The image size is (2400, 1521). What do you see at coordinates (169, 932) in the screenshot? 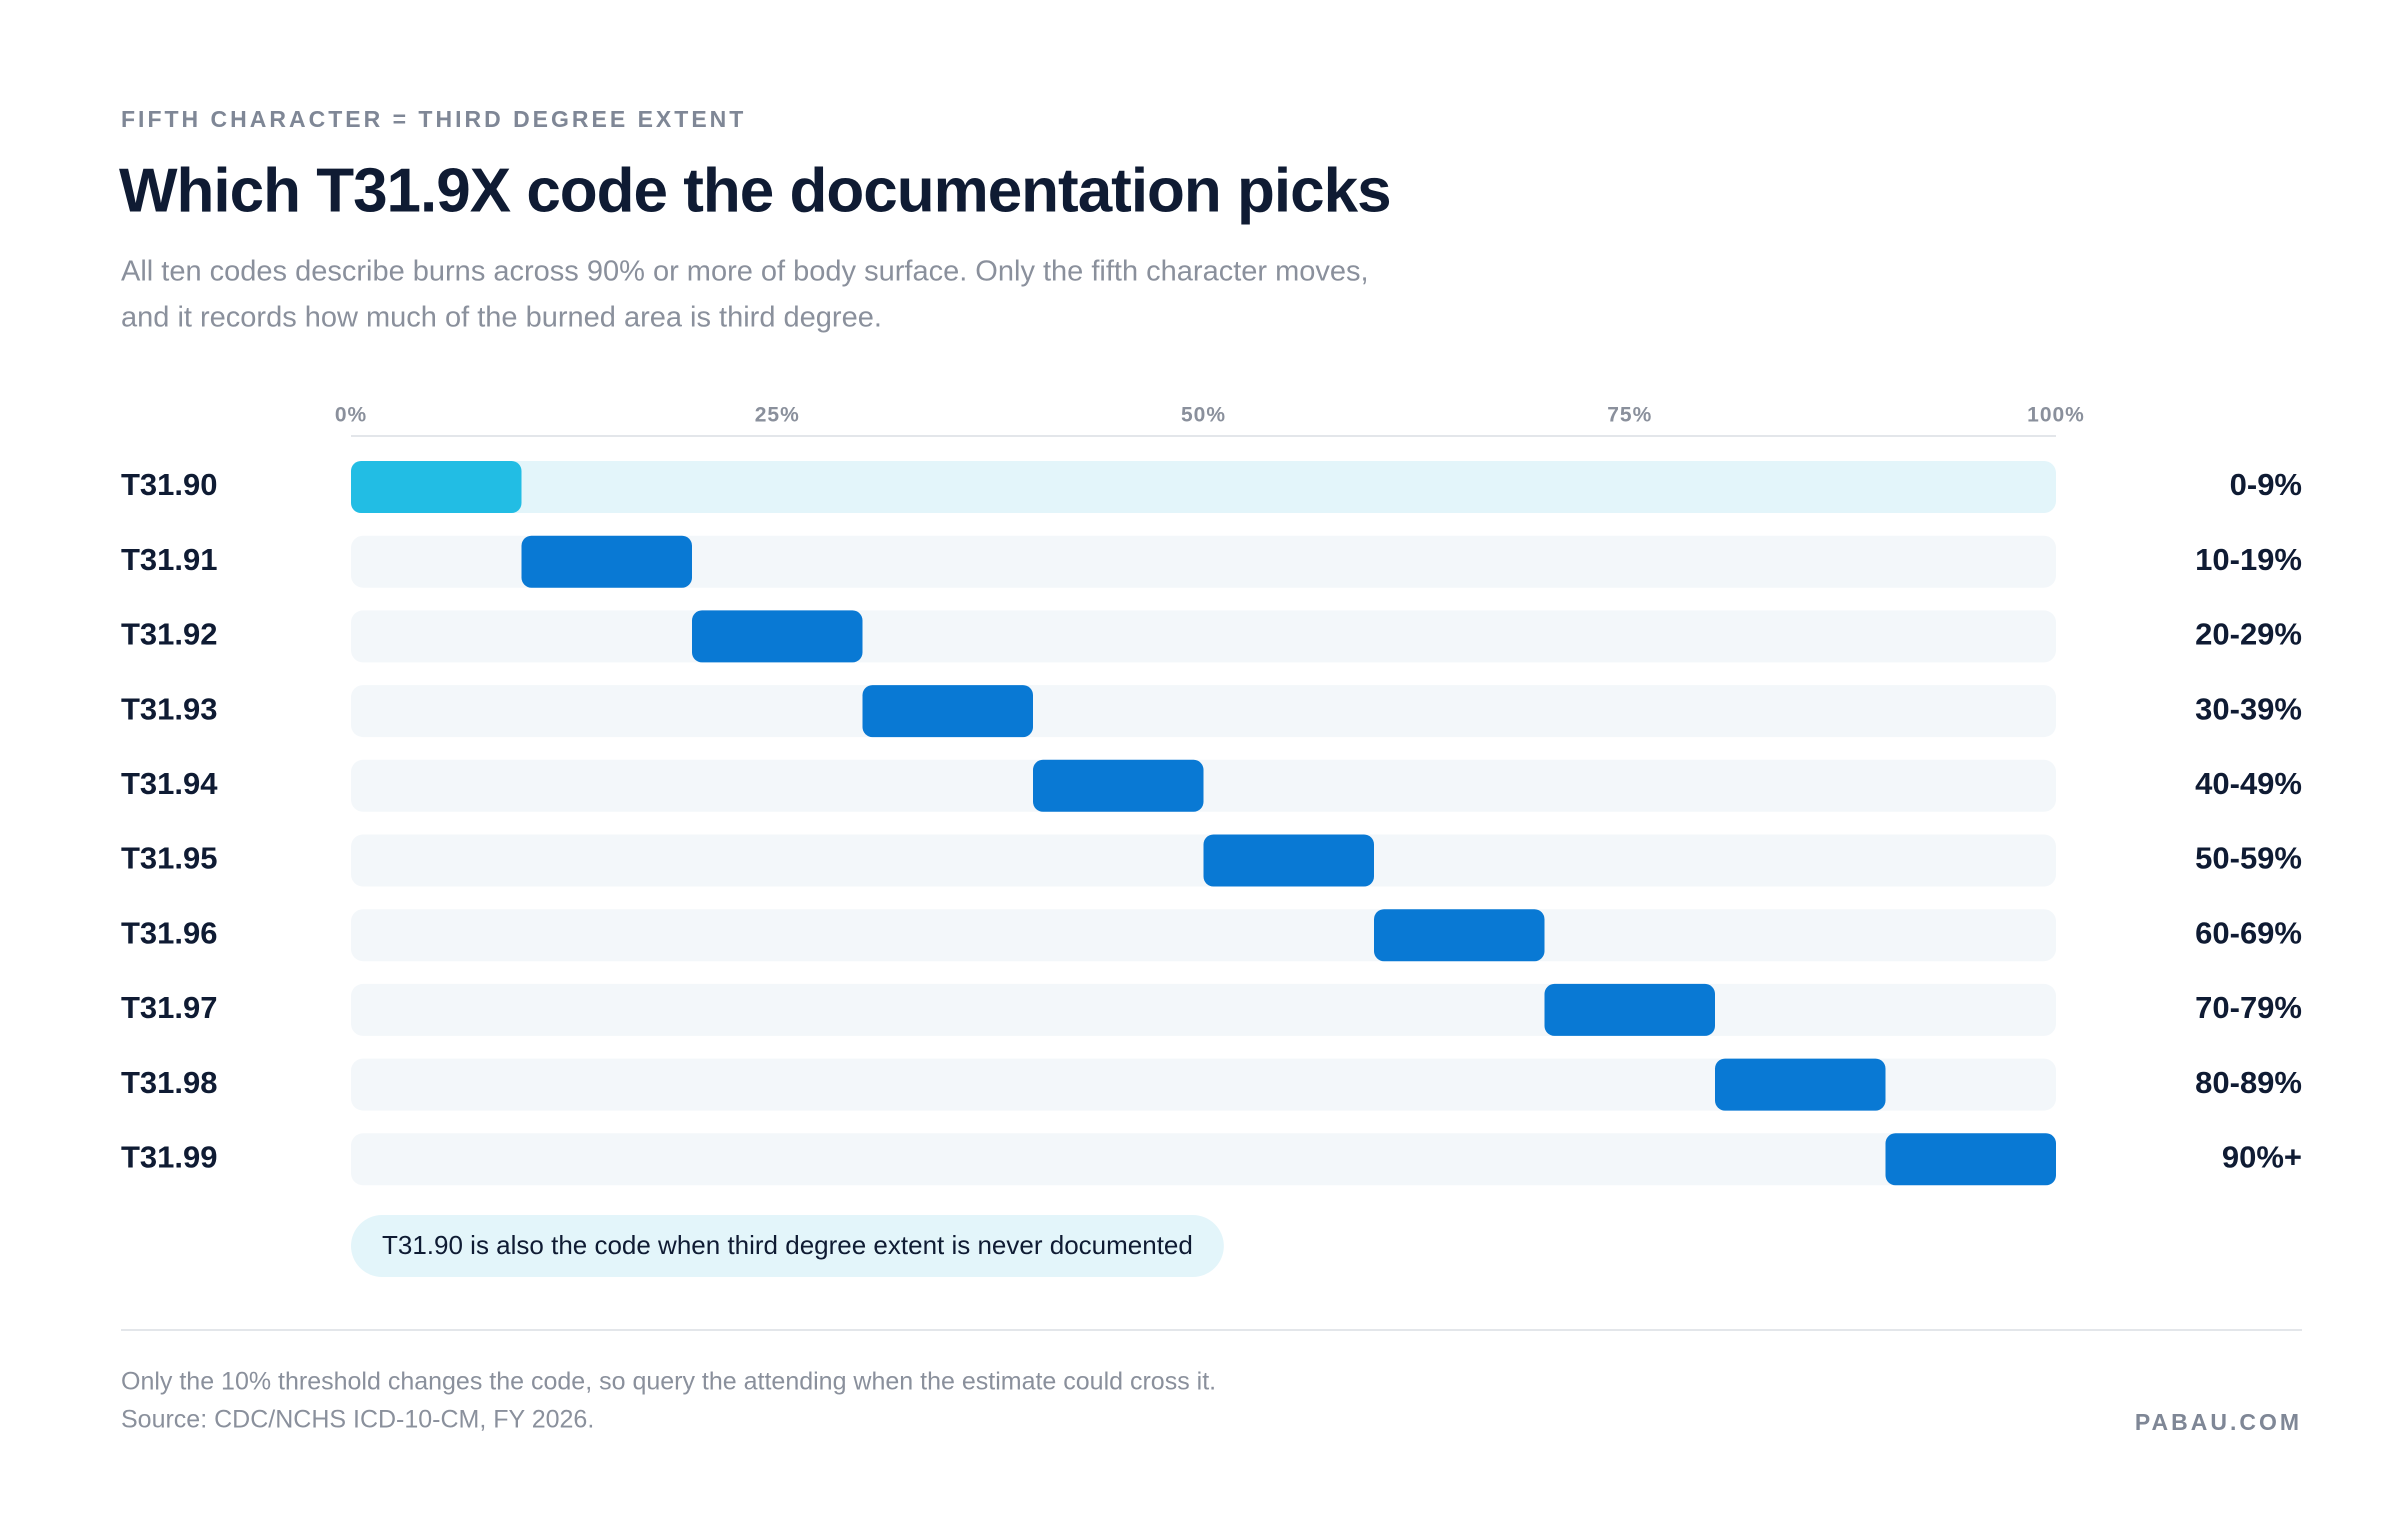
I see `category-label: T31.96` at bounding box center [169, 932].